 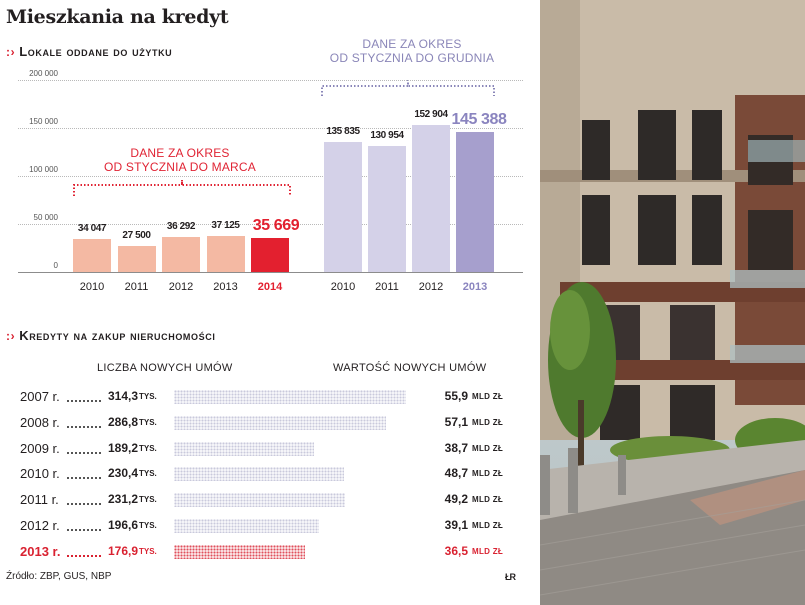 I want to click on table-row: 2013 r. 176,9 TYS. 36,5 MLD ZŁ, so click(x=270, y=551).